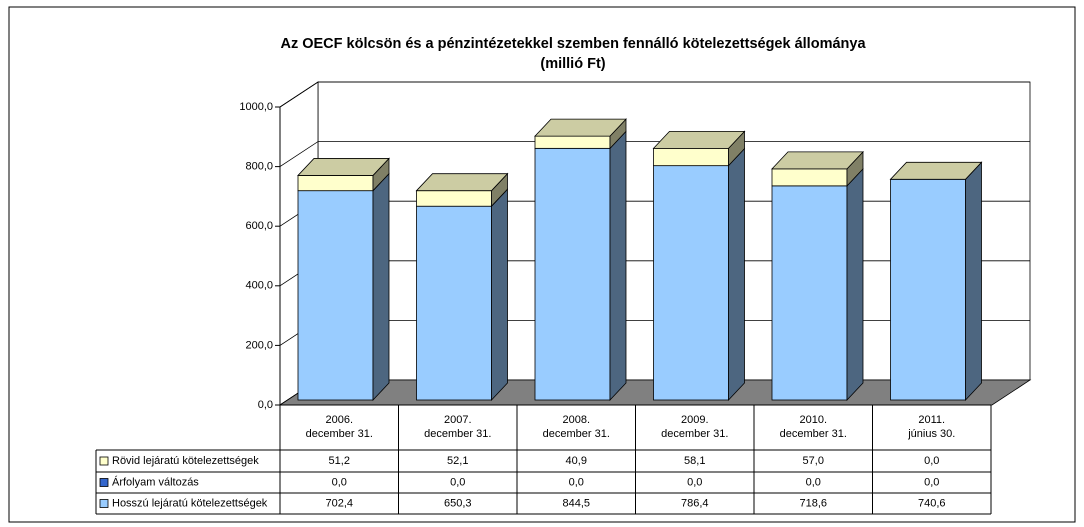 Image resolution: width=1084 pixels, height=527 pixels. Describe the element at coordinates (259, 345) in the screenshot. I see `y-tick-label: 200,0` at that location.